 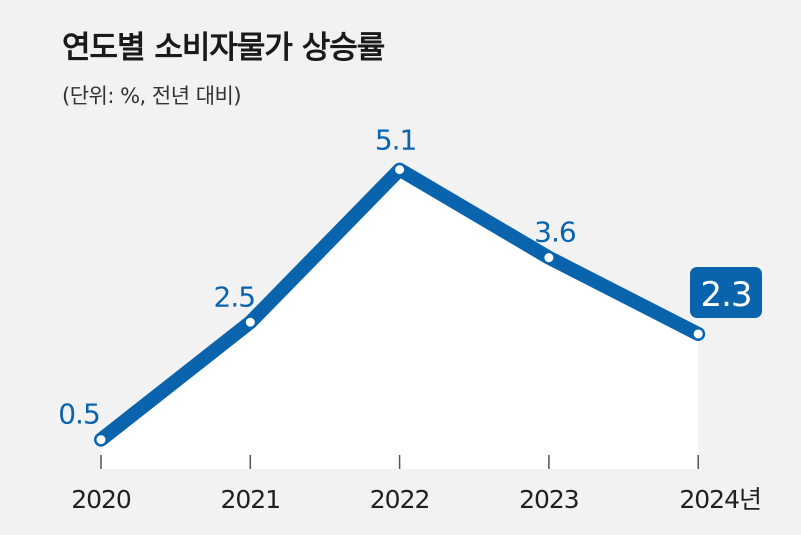 What do you see at coordinates (396, 140) in the screenshot?
I see `data-label: 5.1` at bounding box center [396, 140].